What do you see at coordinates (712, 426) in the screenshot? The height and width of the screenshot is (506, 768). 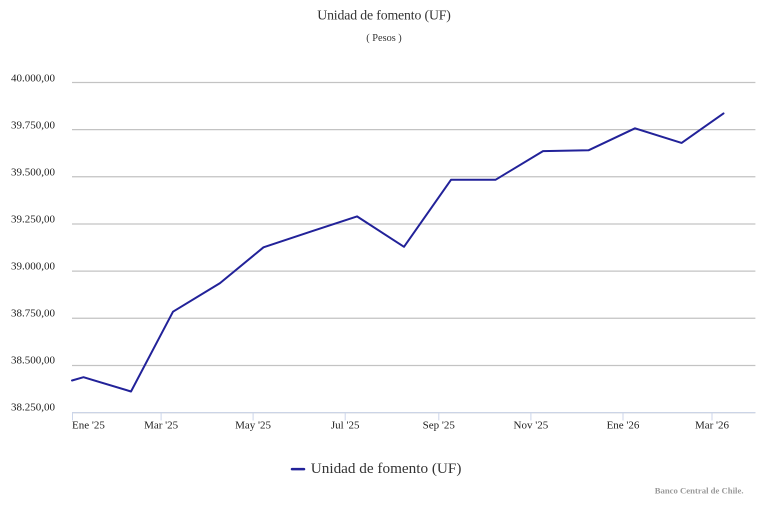 I see `svg-text: Mar '26` at bounding box center [712, 426].